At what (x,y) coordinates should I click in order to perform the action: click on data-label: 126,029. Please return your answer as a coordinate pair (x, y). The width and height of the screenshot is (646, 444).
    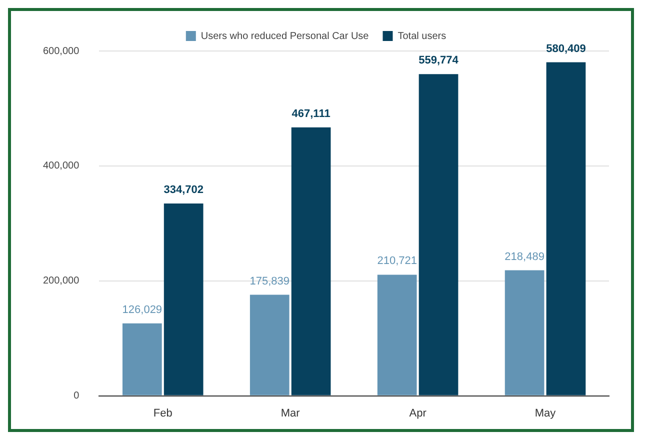
    Looking at the image, I should click on (142, 310).